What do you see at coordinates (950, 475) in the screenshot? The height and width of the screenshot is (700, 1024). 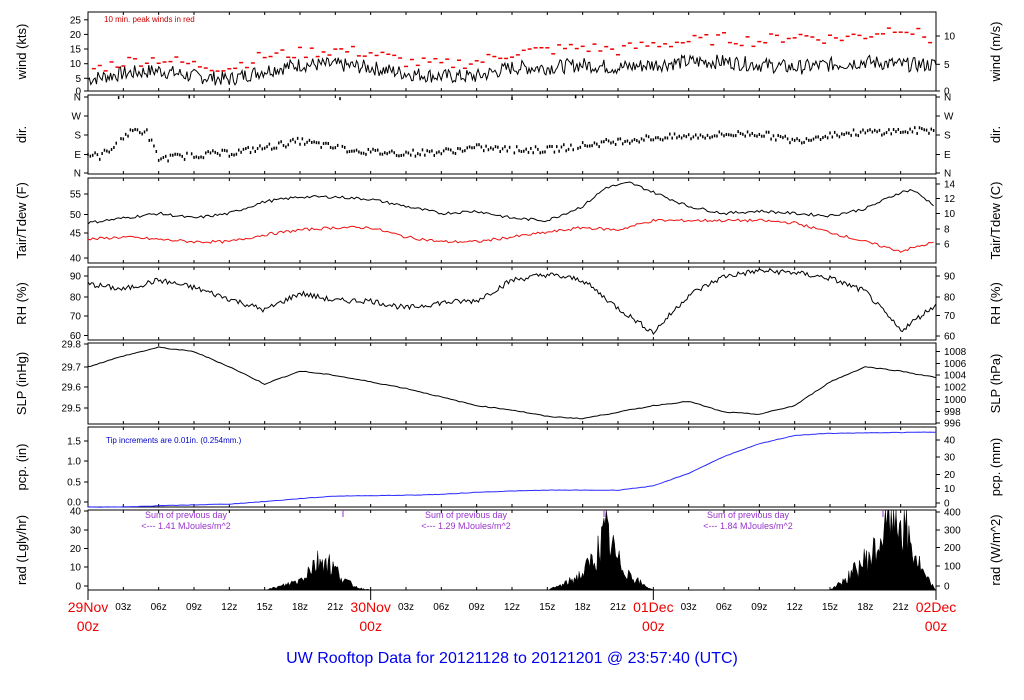 I see `tick-label-right-pcp: 20` at bounding box center [950, 475].